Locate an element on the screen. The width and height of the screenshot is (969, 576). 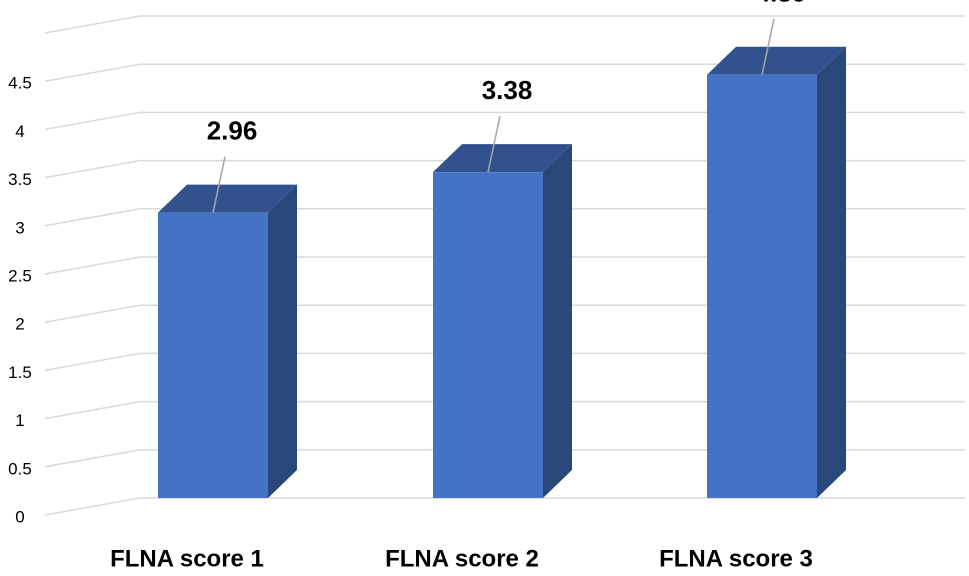
y-tick-label: 2.5 is located at coordinates (20, 275).